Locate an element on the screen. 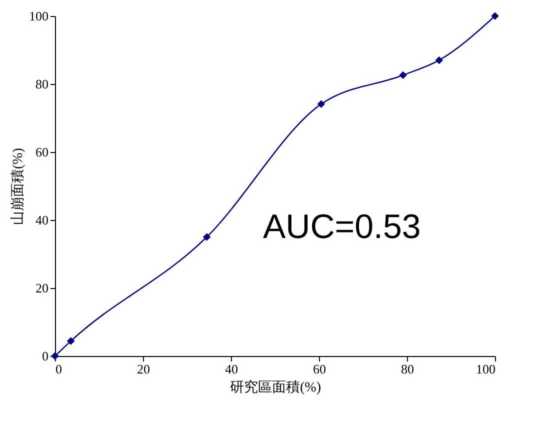 This screenshot has width=544, height=423. x-tick-label: 40 is located at coordinates (231, 369).